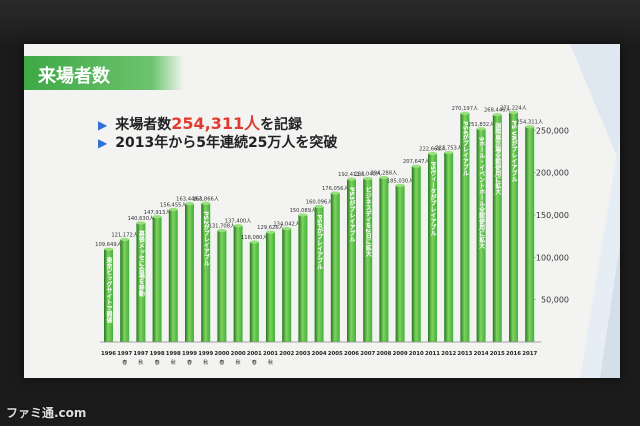  What do you see at coordinates (529, 354) in the screenshot?
I see `x-tick-label: 2017` at bounding box center [529, 354].